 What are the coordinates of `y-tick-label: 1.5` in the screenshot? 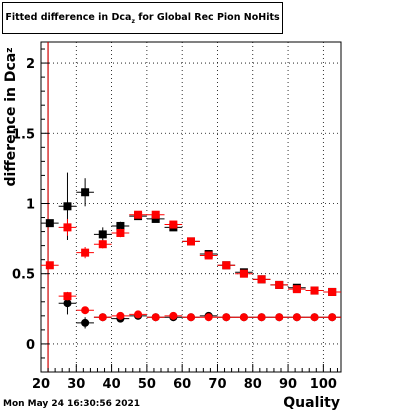 It's located at (23, 134).